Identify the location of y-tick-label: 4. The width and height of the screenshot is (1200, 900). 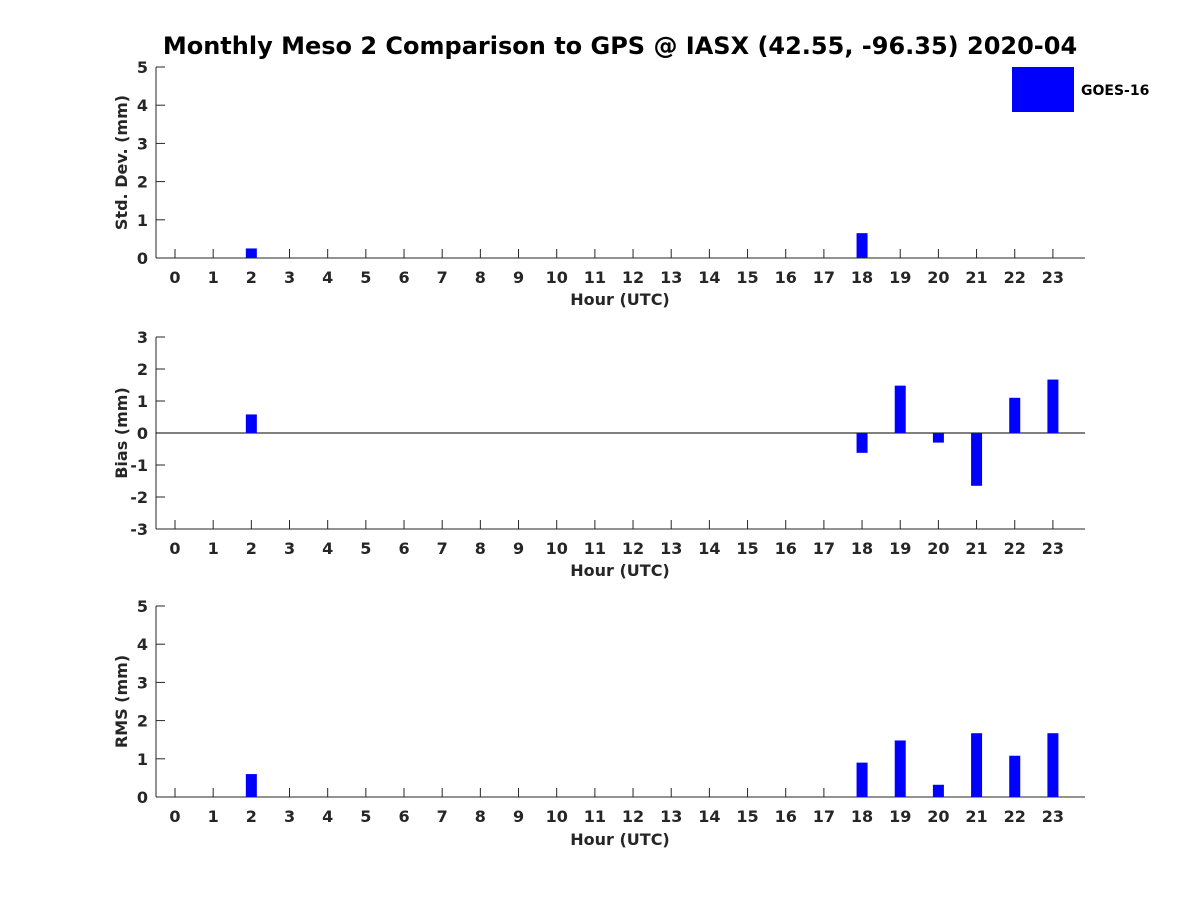
(142, 644).